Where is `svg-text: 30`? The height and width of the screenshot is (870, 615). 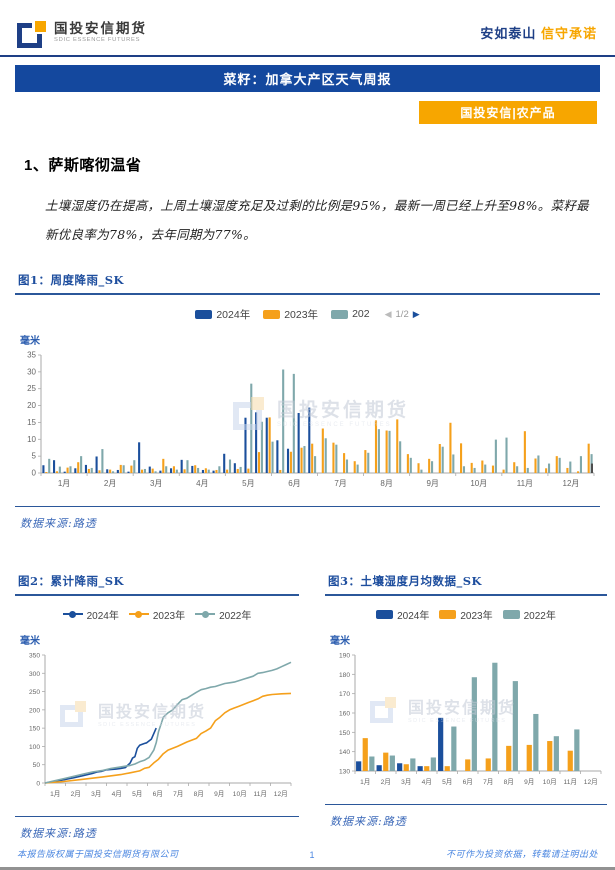
svg-text: 30 is located at coordinates (31, 371).